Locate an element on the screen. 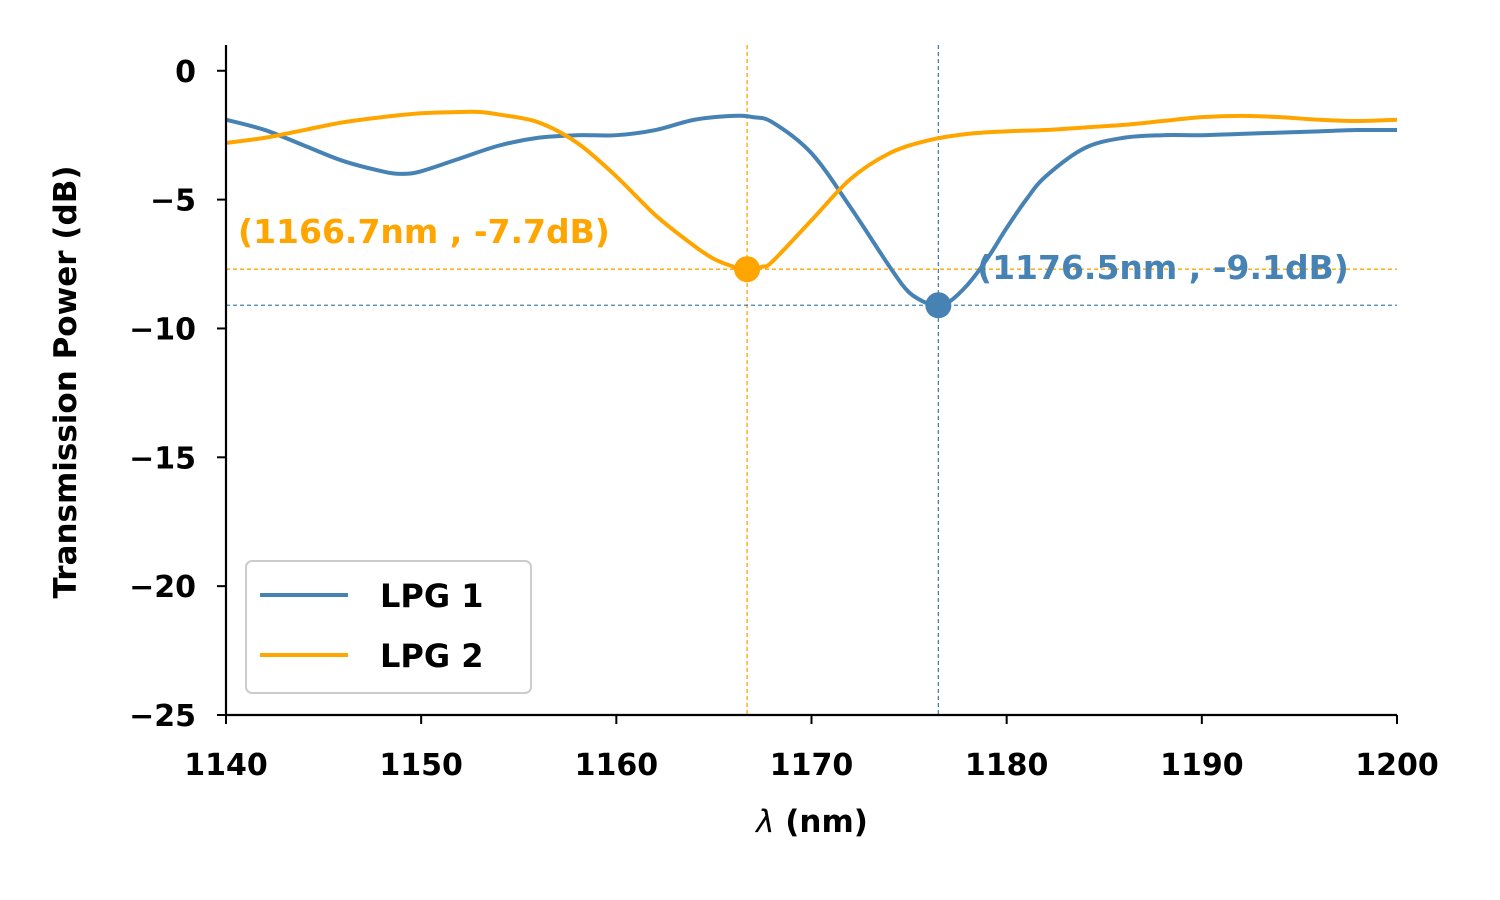 This screenshot has height=900, width=1500. x-tick-label: 1170 is located at coordinates (812, 765).